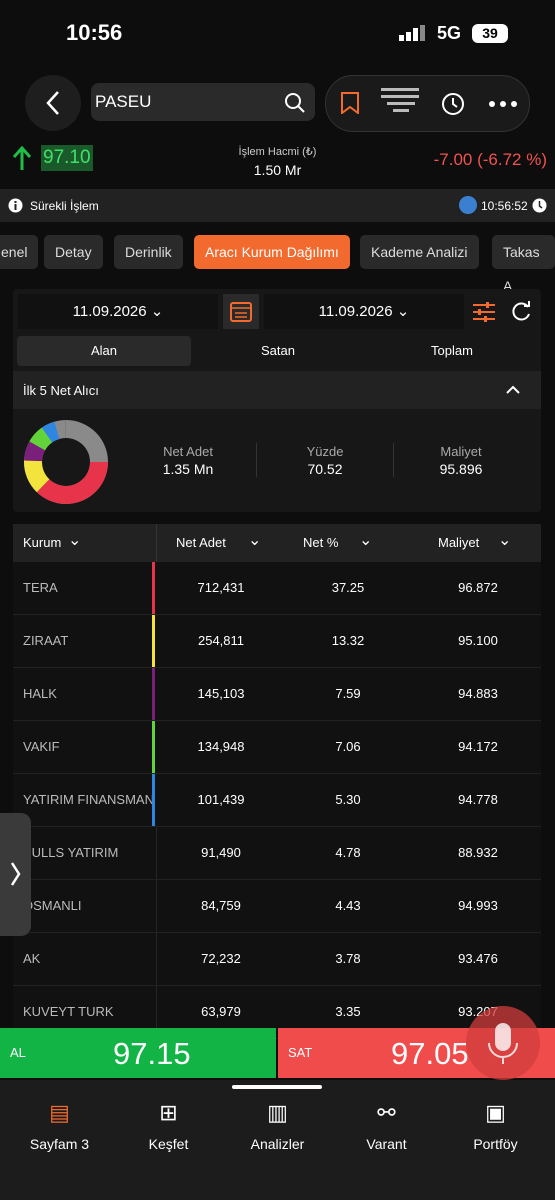 The height and width of the screenshot is (1200, 555). What do you see at coordinates (401, 103) in the screenshot?
I see `depth-icon` at bounding box center [401, 103].